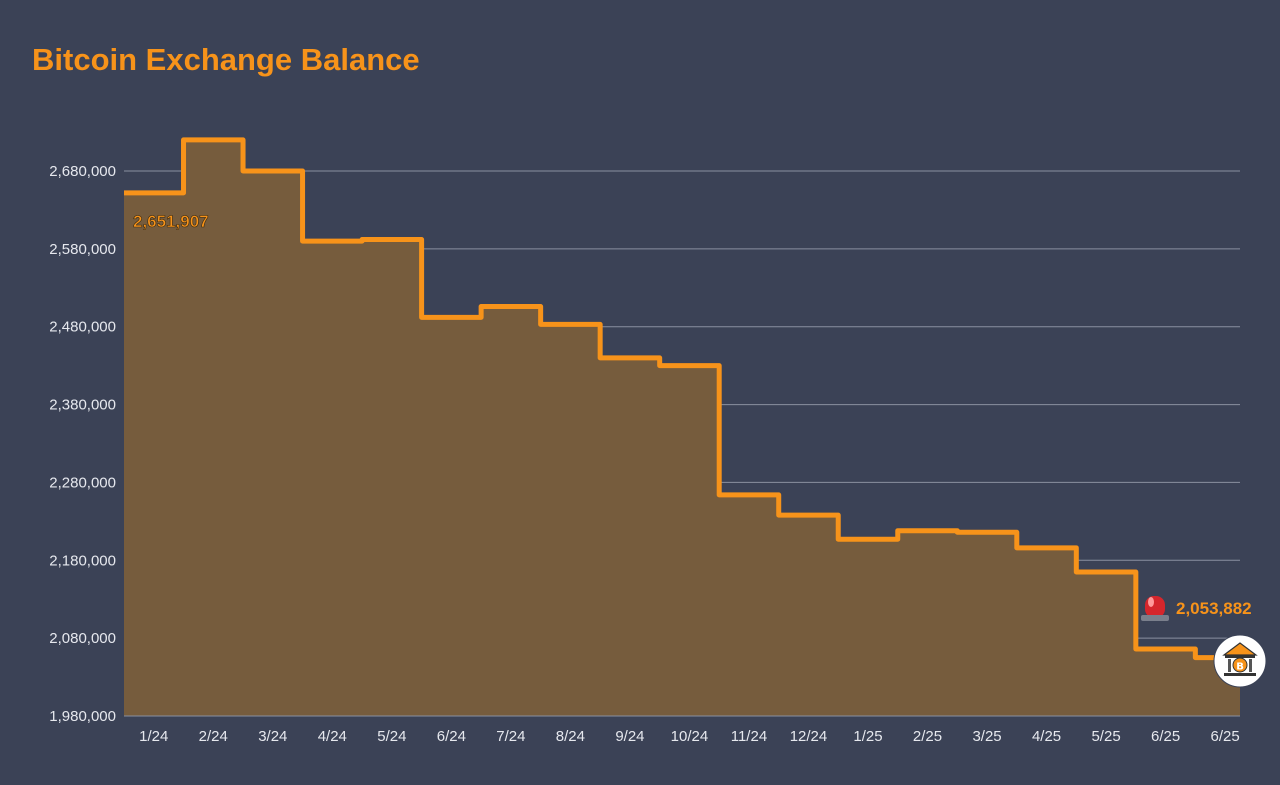  Describe the element at coordinates (82, 171) in the screenshot. I see `y-tick-label: 2,680,000` at that location.